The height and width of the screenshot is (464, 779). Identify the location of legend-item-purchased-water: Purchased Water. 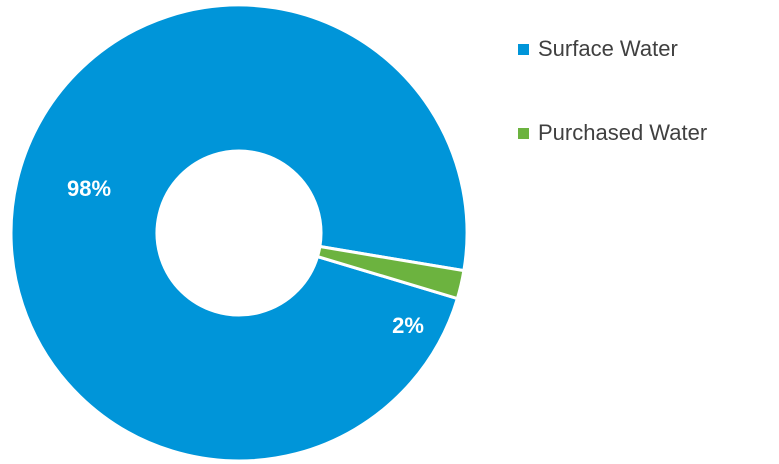
(612, 133).